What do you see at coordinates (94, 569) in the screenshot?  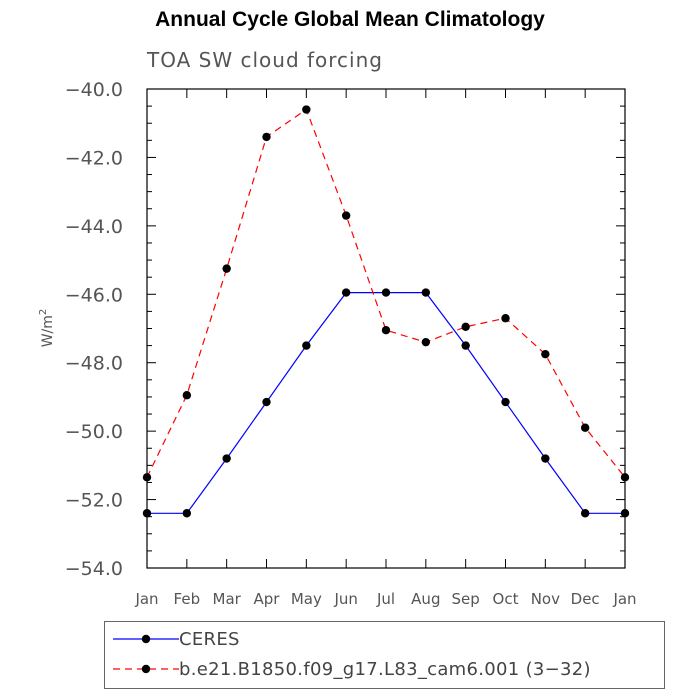 I see `y-tick-label: −54.0` at bounding box center [94, 569].